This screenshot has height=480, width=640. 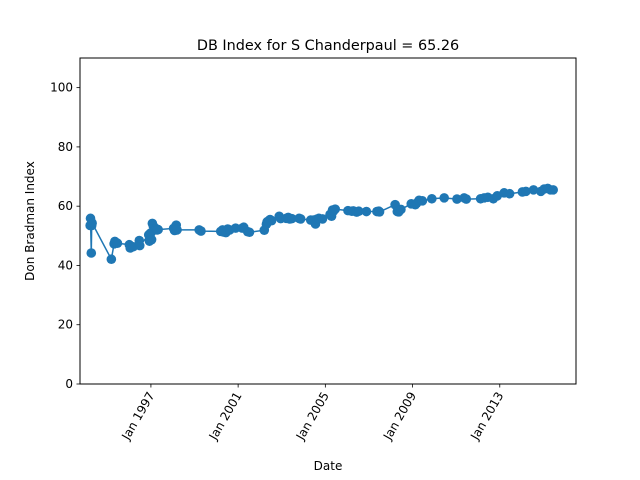 What do you see at coordinates (65, 236) in the screenshot?
I see `y-axis: 0 20 40 60 80 100` at bounding box center [65, 236].